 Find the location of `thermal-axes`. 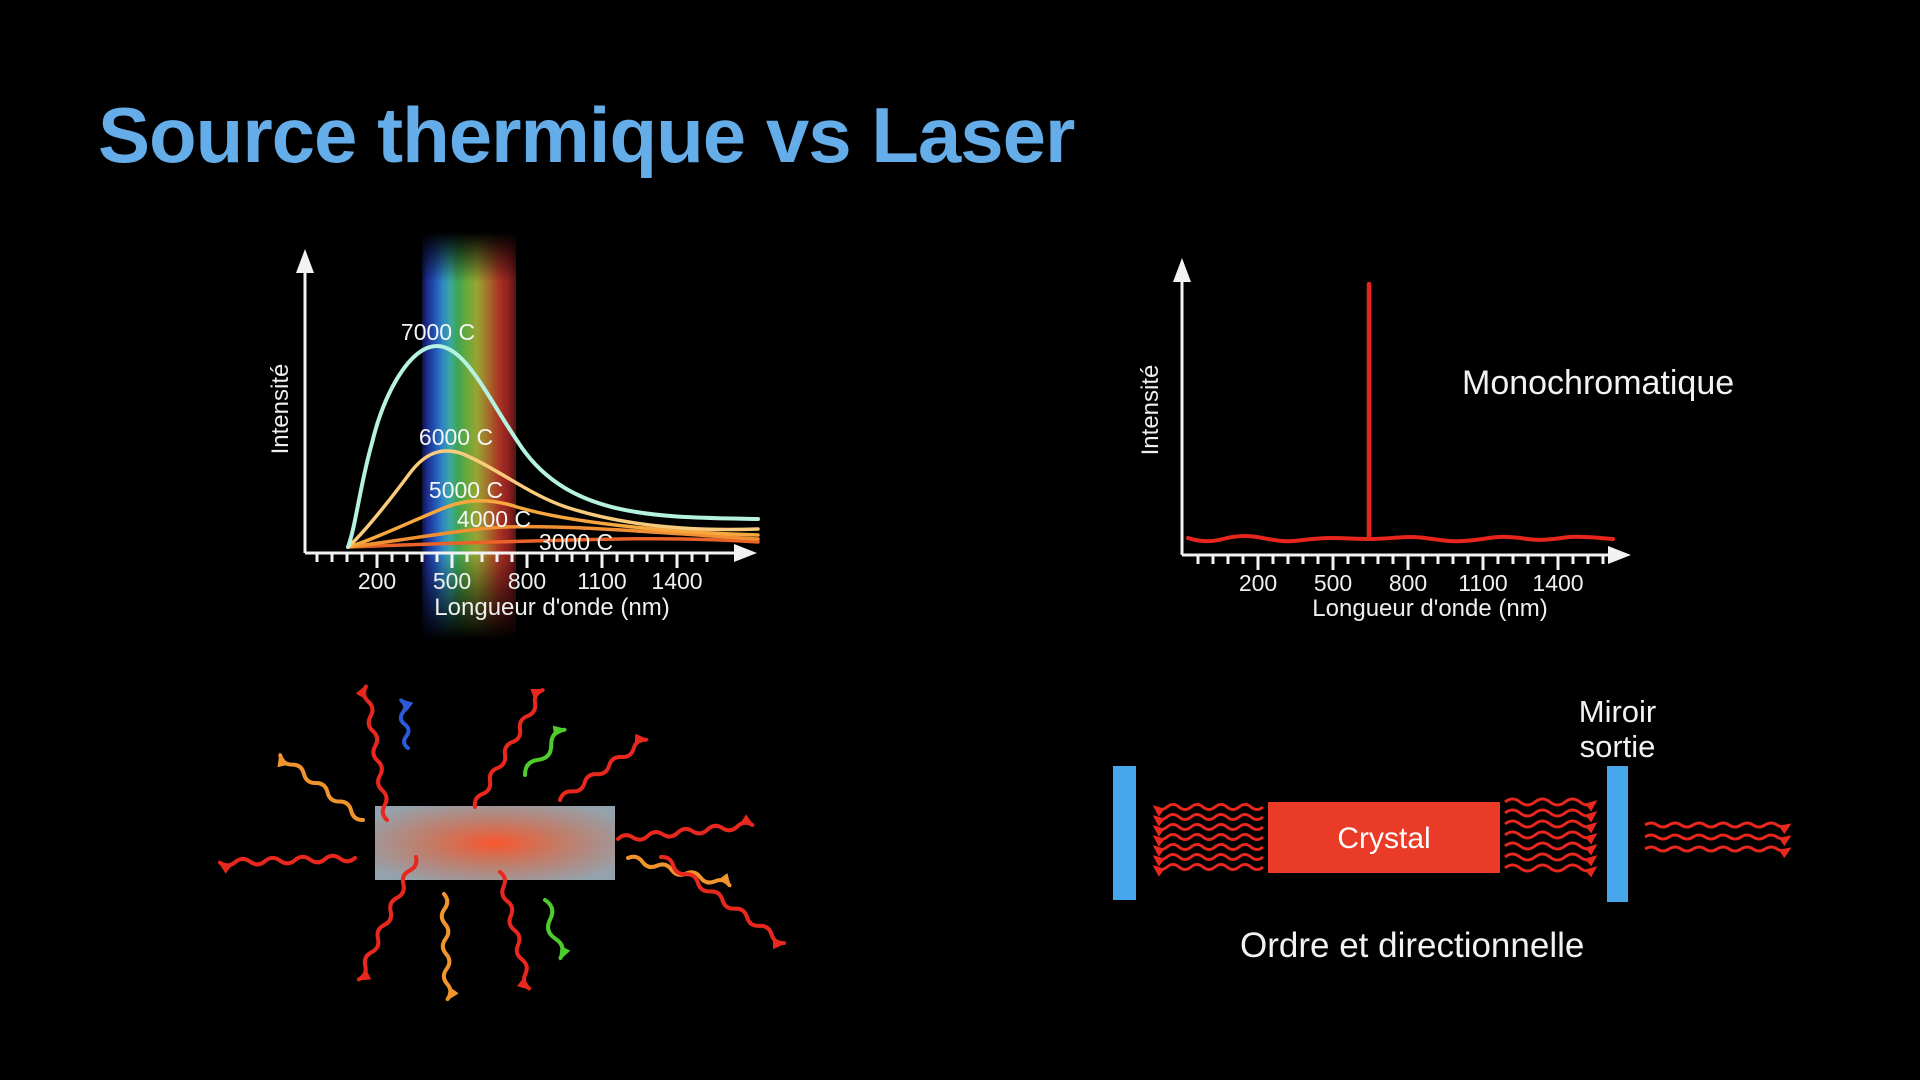

thermal-axes is located at coordinates (526, 408).